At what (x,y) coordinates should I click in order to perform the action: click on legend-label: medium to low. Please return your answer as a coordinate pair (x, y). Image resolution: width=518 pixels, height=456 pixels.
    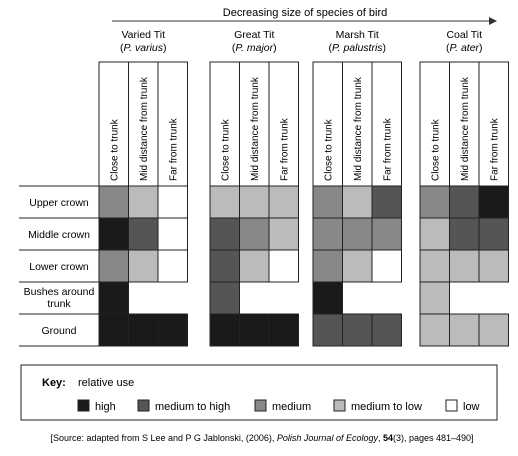
    Looking at the image, I should click on (386, 407).